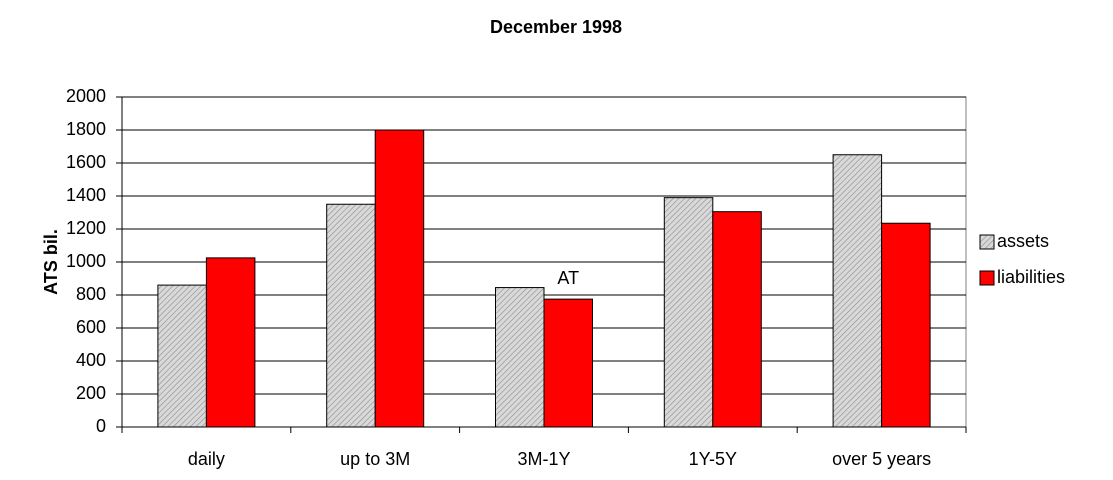 The height and width of the screenshot is (480, 1113). Describe the element at coordinates (206, 459) in the screenshot. I see `x-tick-label: daily` at that location.